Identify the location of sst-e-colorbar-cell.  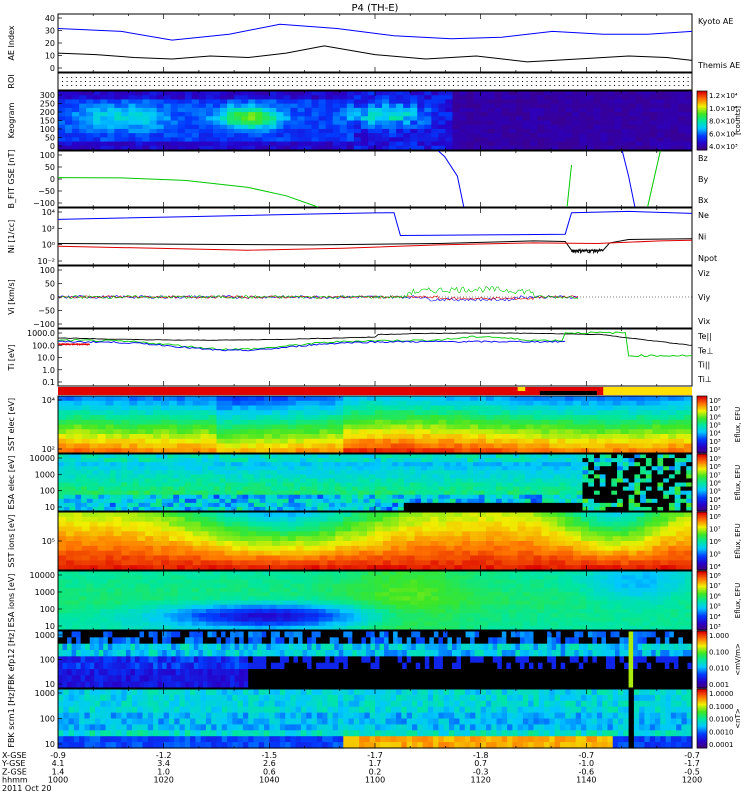
(702, 436).